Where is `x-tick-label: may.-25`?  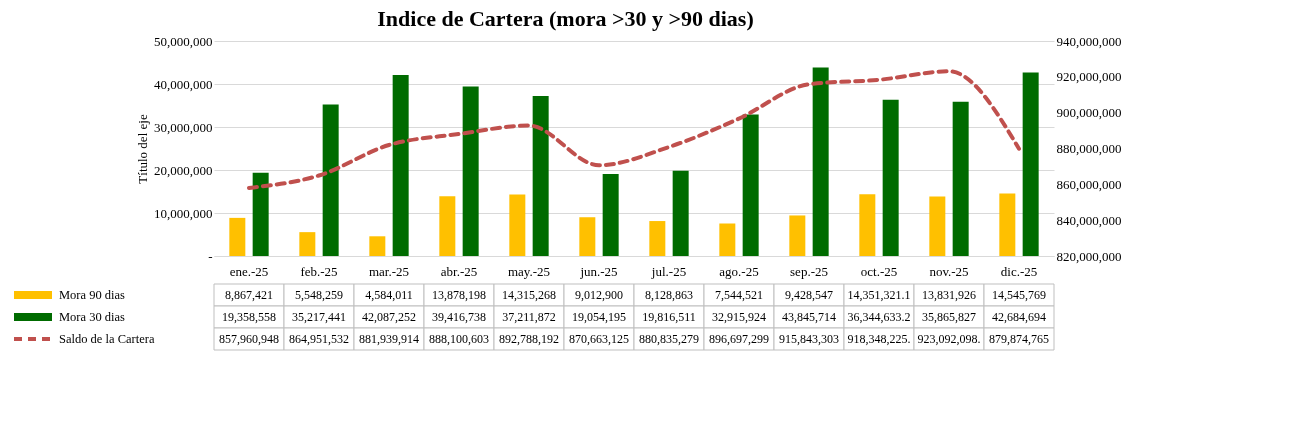 x-tick-label: may.-25 is located at coordinates (529, 271).